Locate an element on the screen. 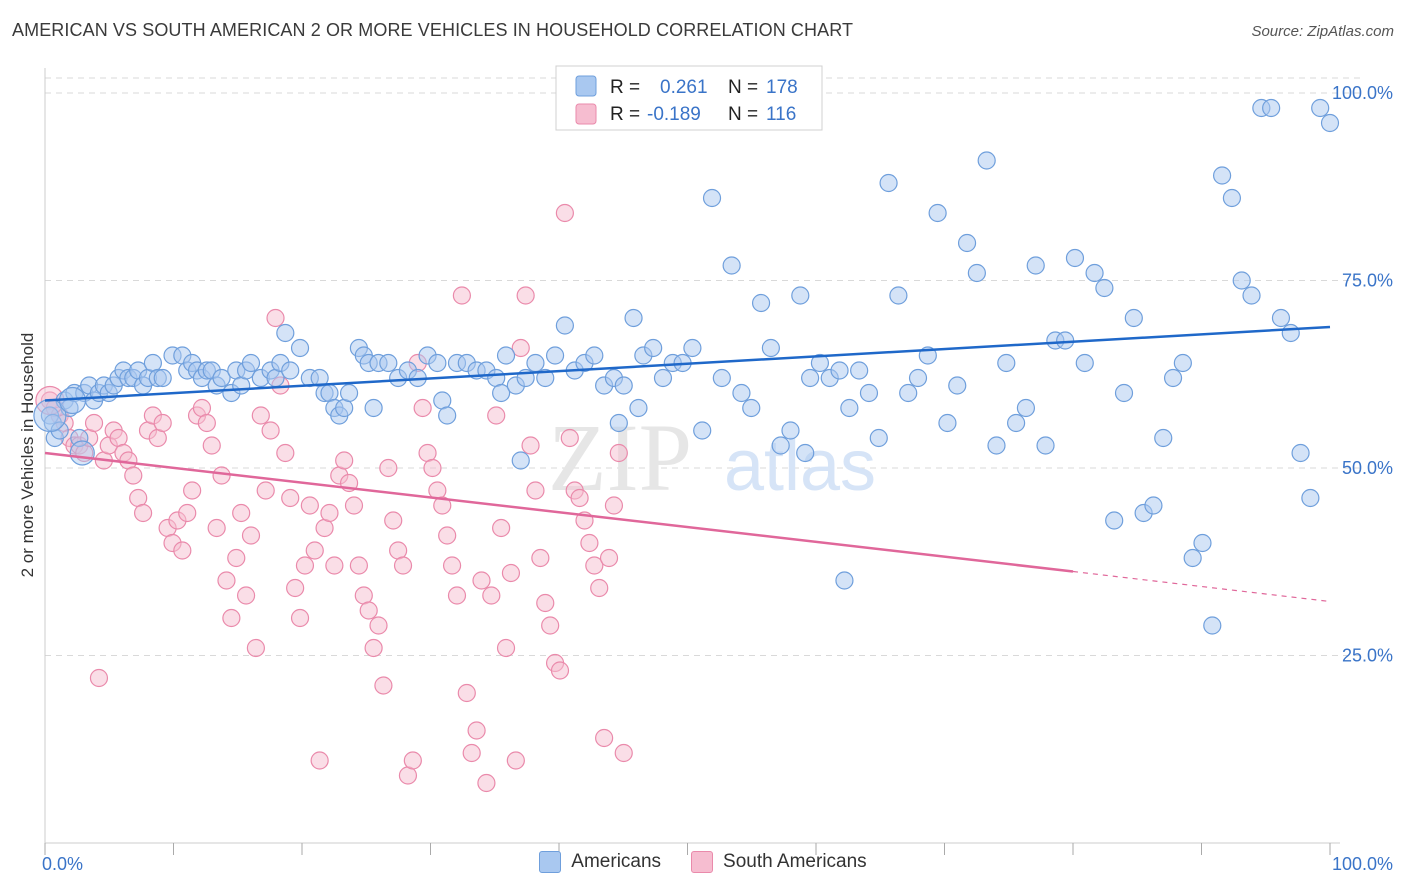 This screenshot has width=1406, height=892. south-americans-legend-label: South Americans is located at coordinates (795, 861).